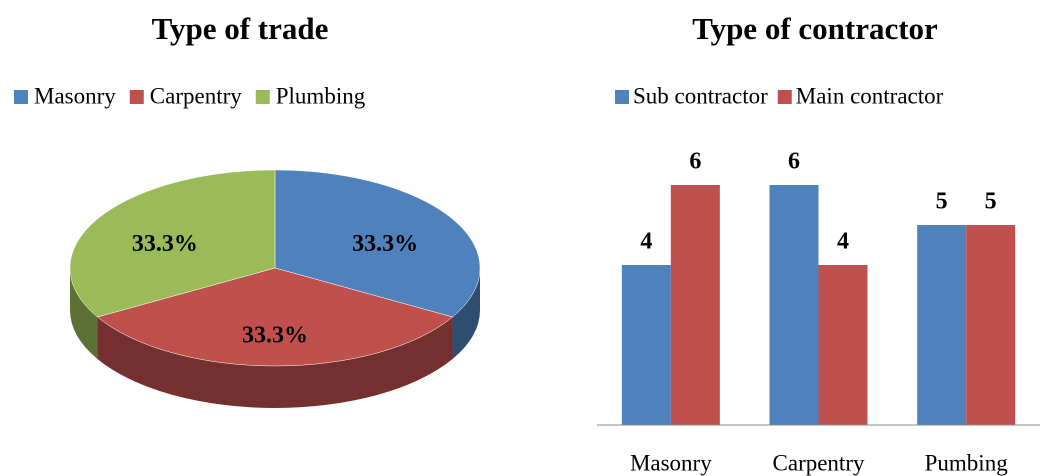 This screenshot has height=476, width=1042. What do you see at coordinates (815, 28) in the screenshot?
I see `bar-title: Type of contractor` at bounding box center [815, 28].